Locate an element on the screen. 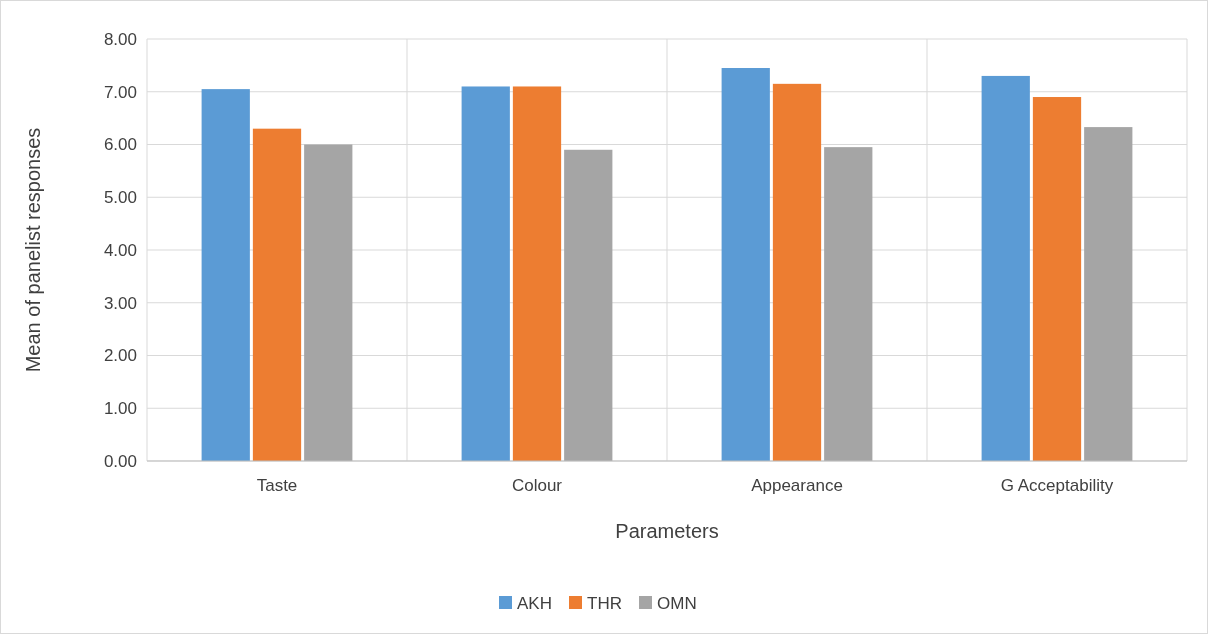 Image resolution: width=1208 pixels, height=634 pixels. y-tick-label: 1.00 is located at coordinates (120, 409).